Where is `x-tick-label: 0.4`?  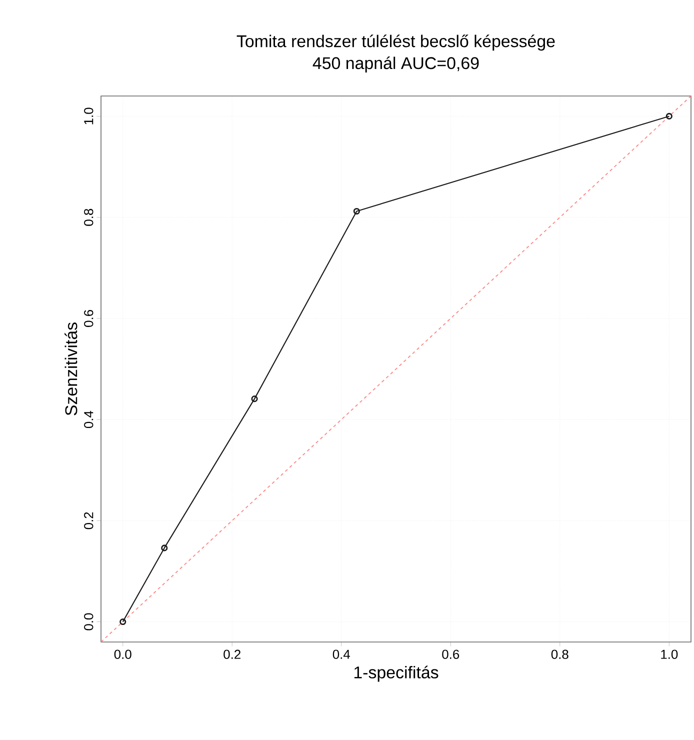
x-tick-label: 0.4 is located at coordinates (341, 654).